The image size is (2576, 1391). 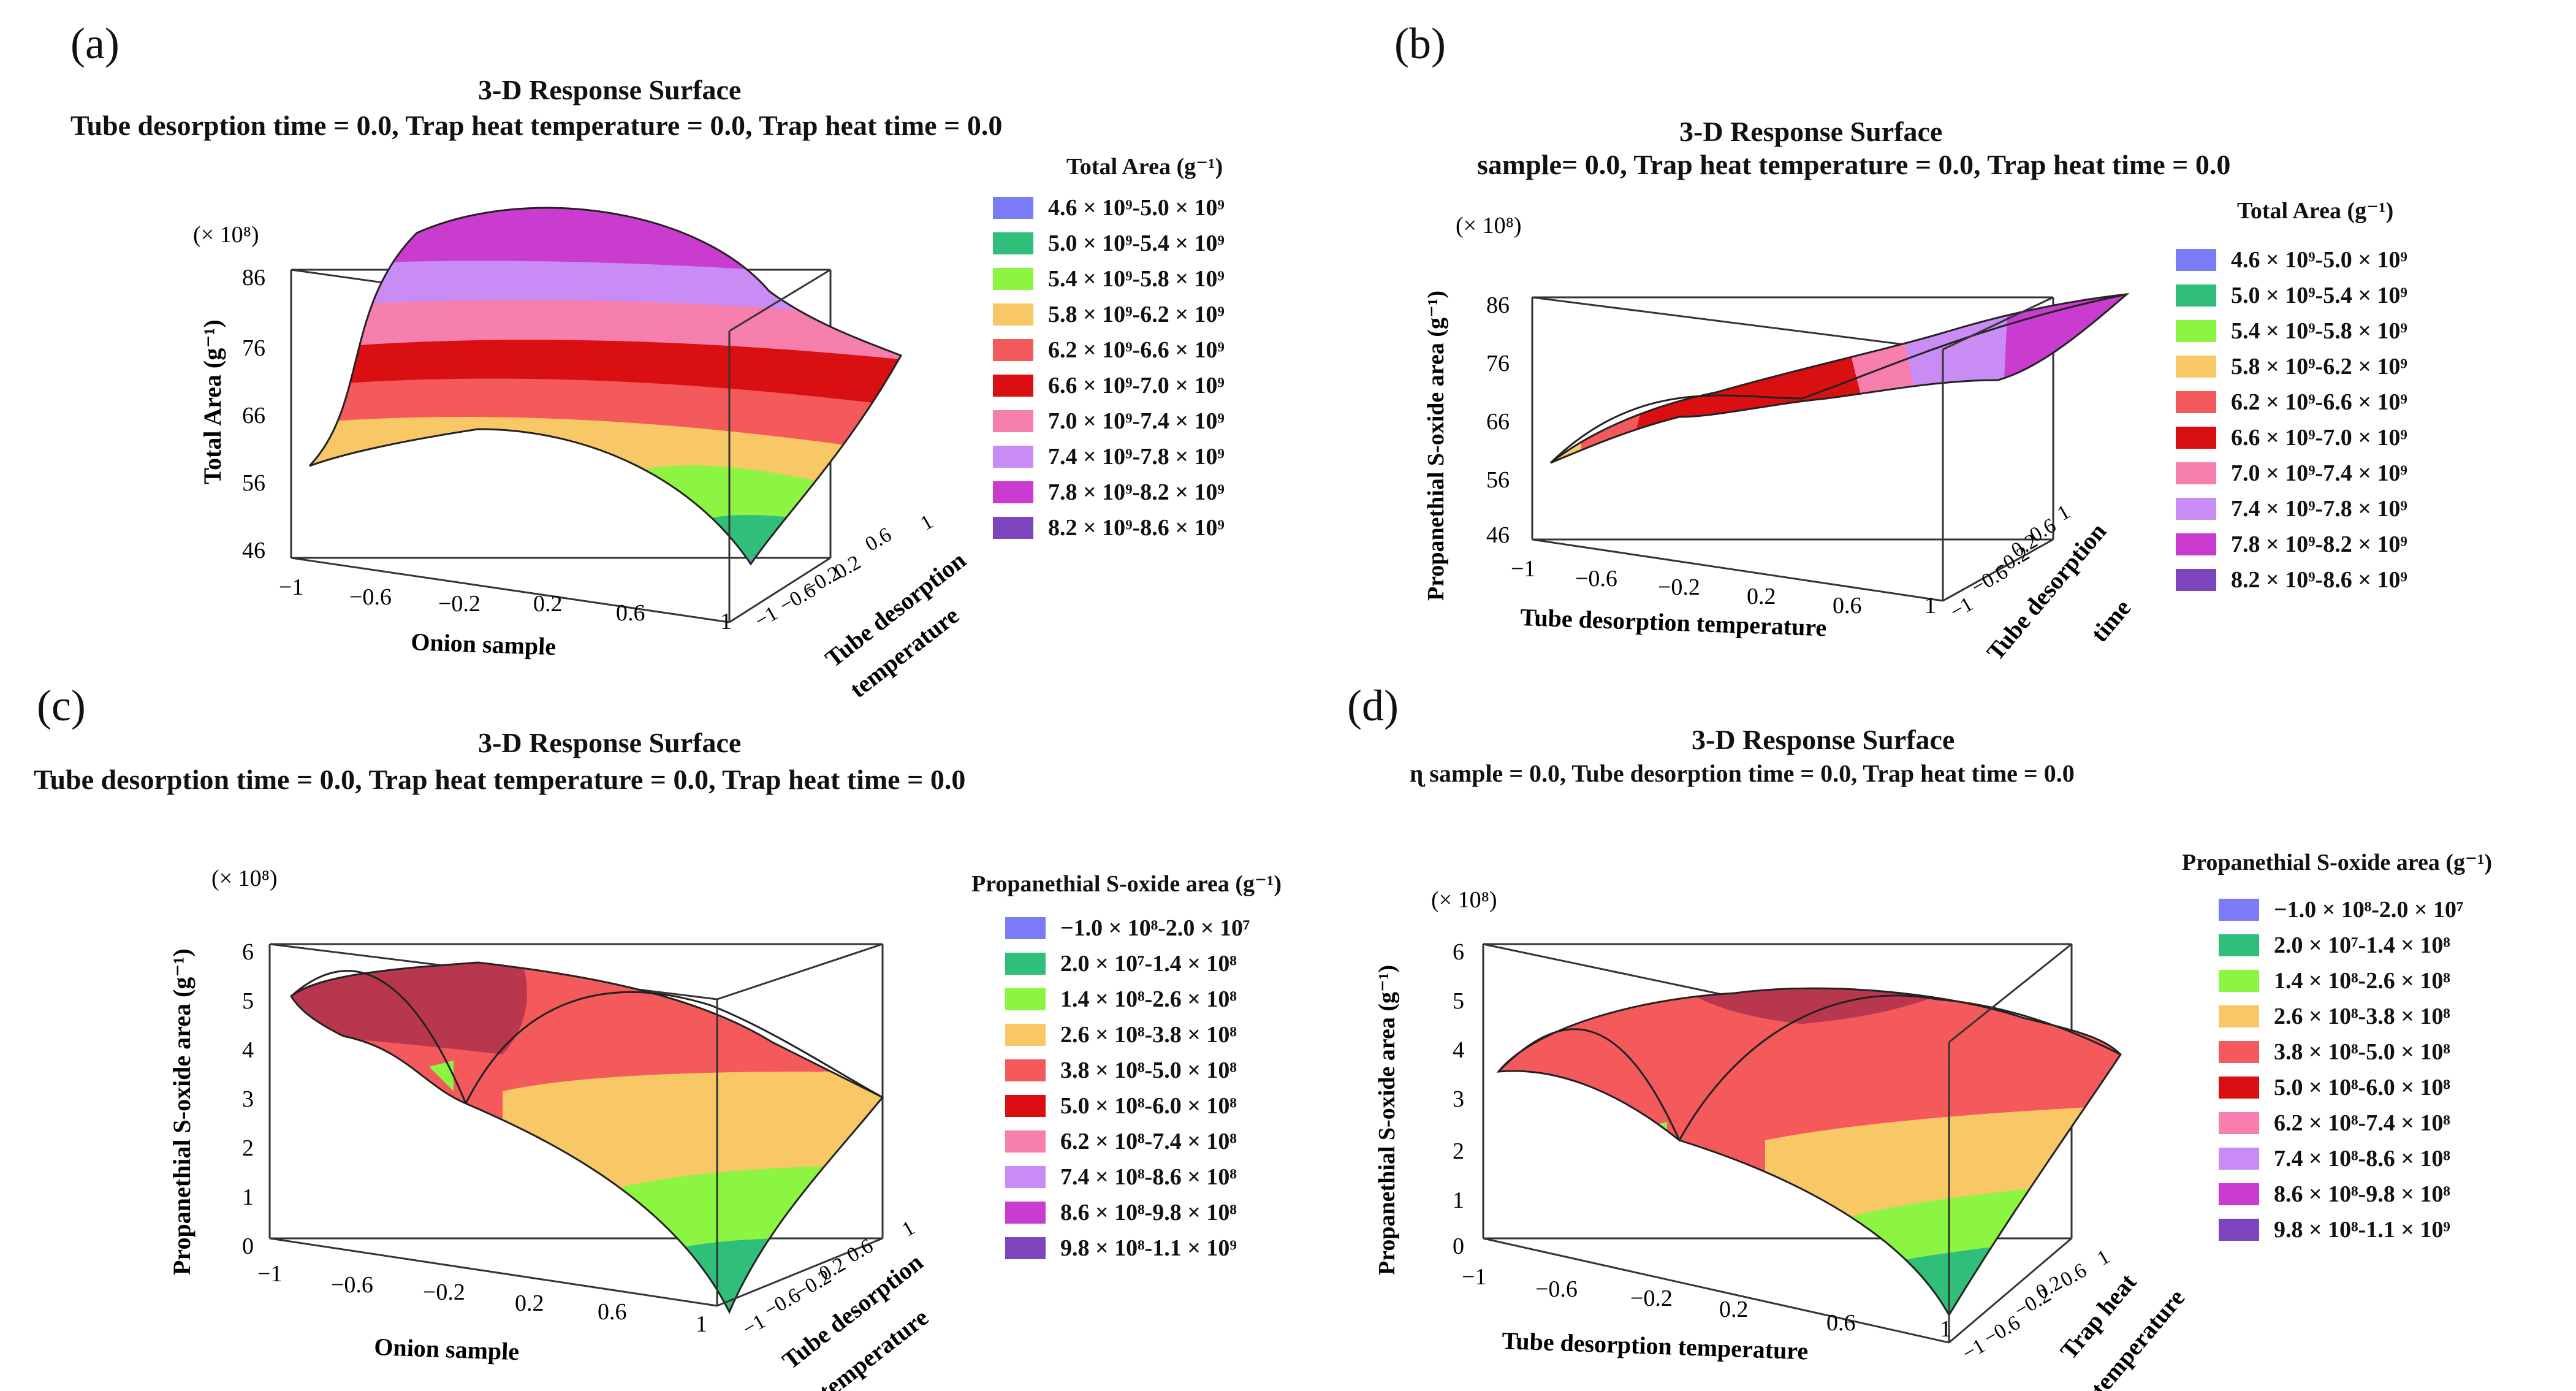 What do you see at coordinates (459, 604) in the screenshot?
I see `x-tick: −0.2` at bounding box center [459, 604].